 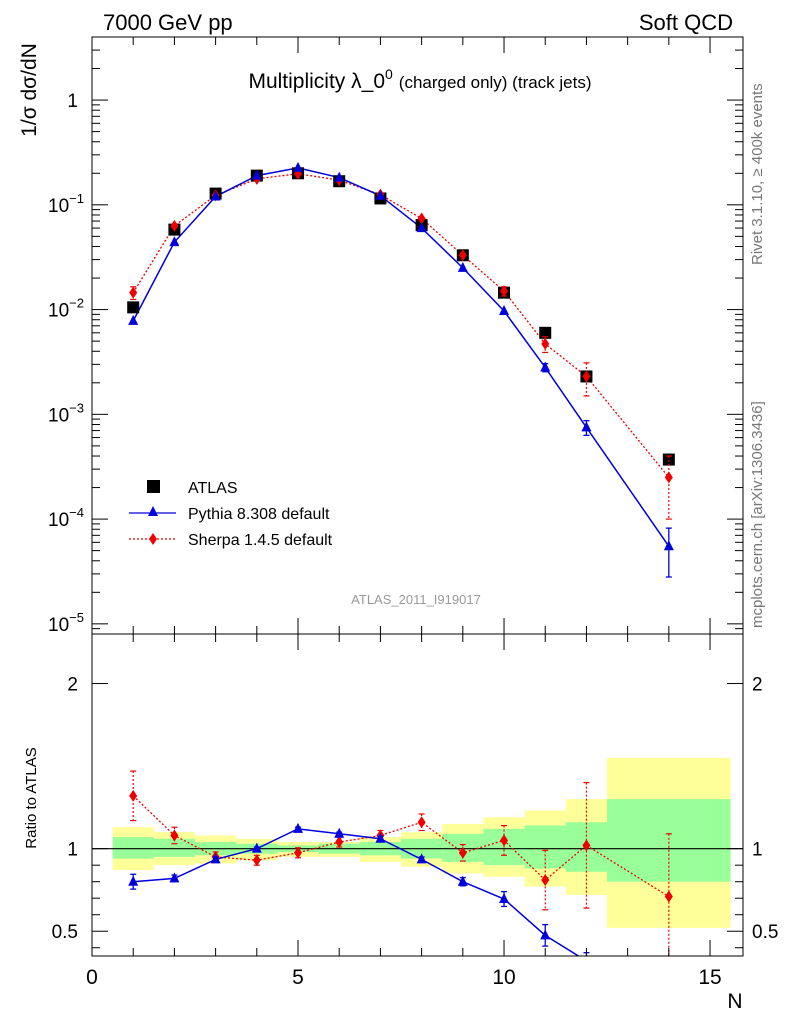 I want to click on legend-sherpa-marker, so click(x=153, y=539).